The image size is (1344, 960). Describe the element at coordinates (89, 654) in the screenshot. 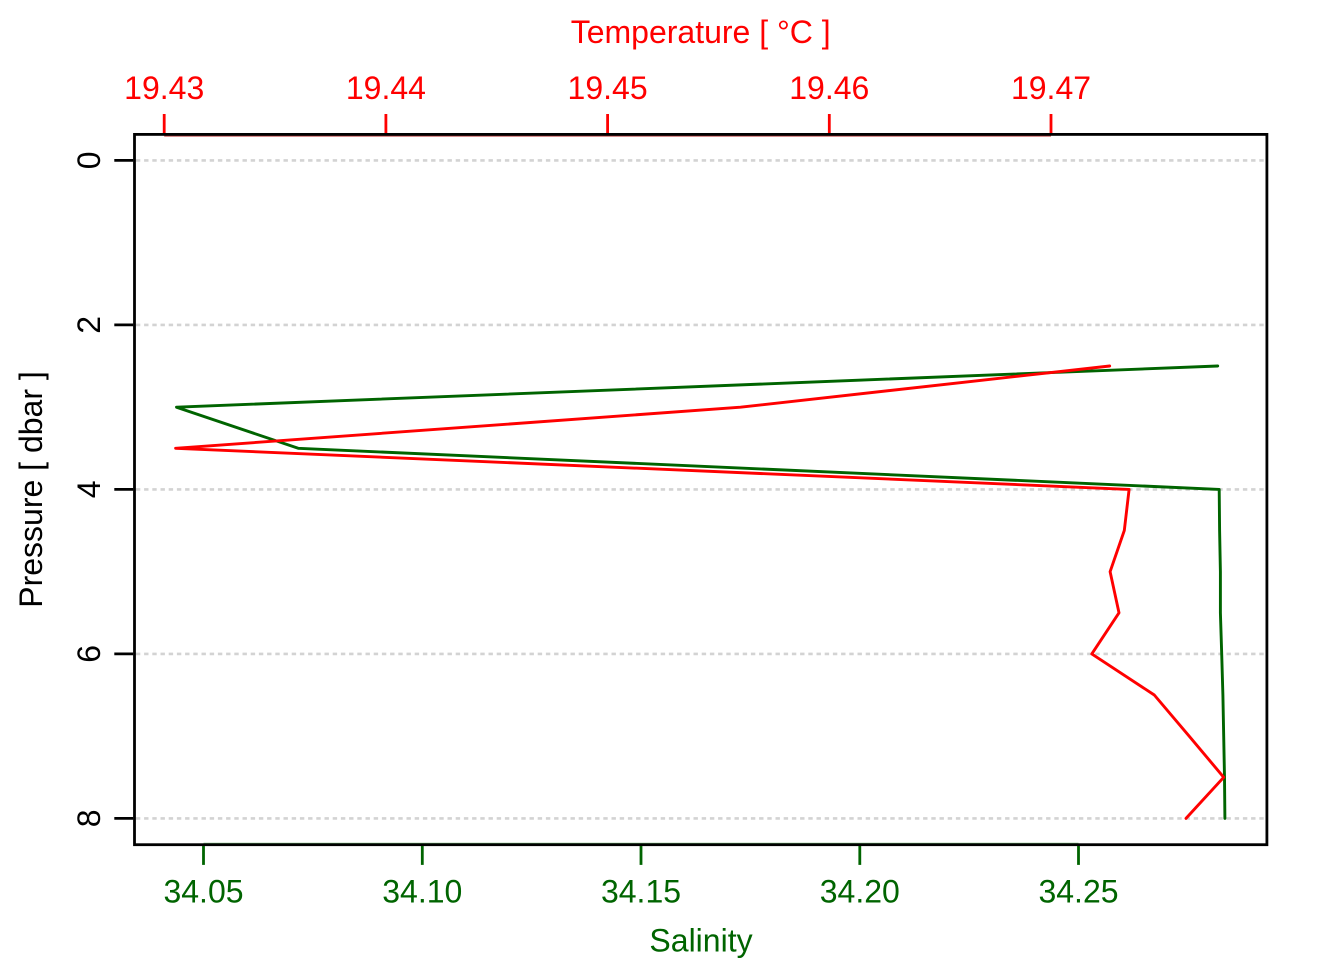

I see `svg-text: 6` at that location.